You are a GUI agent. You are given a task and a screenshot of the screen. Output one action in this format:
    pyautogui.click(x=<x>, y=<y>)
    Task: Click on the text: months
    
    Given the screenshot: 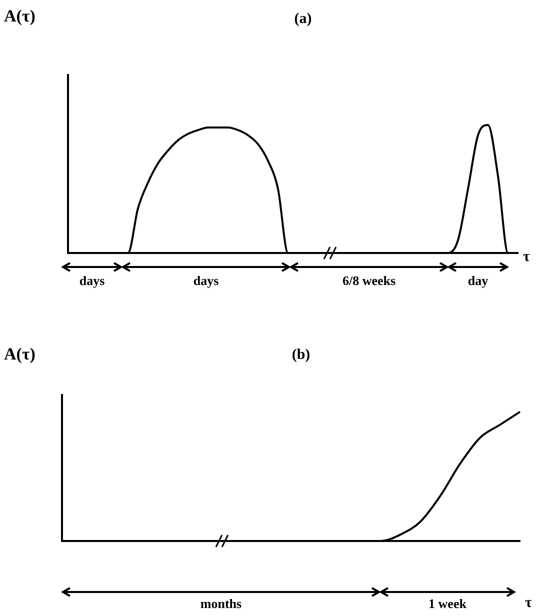 What is the action you would take?
    pyautogui.click(x=221, y=604)
    